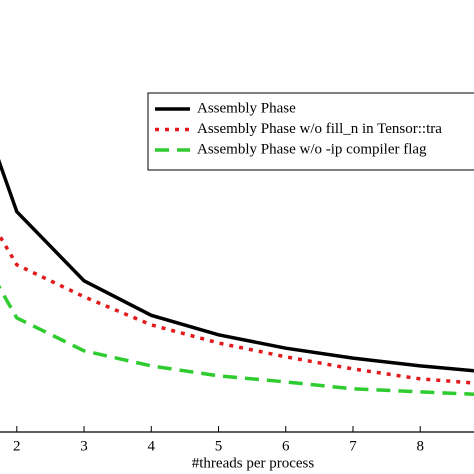 This screenshot has height=474, width=474. I want to click on legend-label: Assembly Phase w/o -ip compiler flag, so click(312, 149).